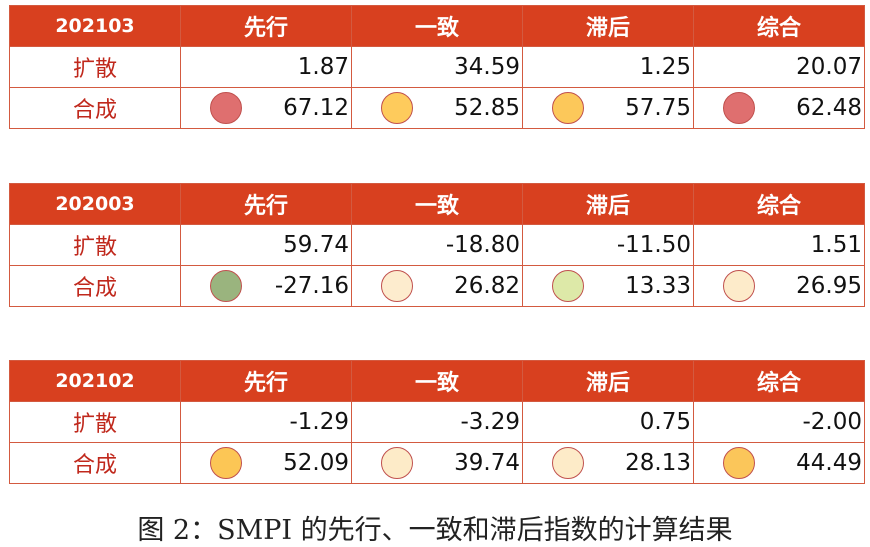 The width and height of the screenshot is (870, 547). What do you see at coordinates (437, 245) in the screenshot?
I see `value-cell: -18.80` at bounding box center [437, 245].